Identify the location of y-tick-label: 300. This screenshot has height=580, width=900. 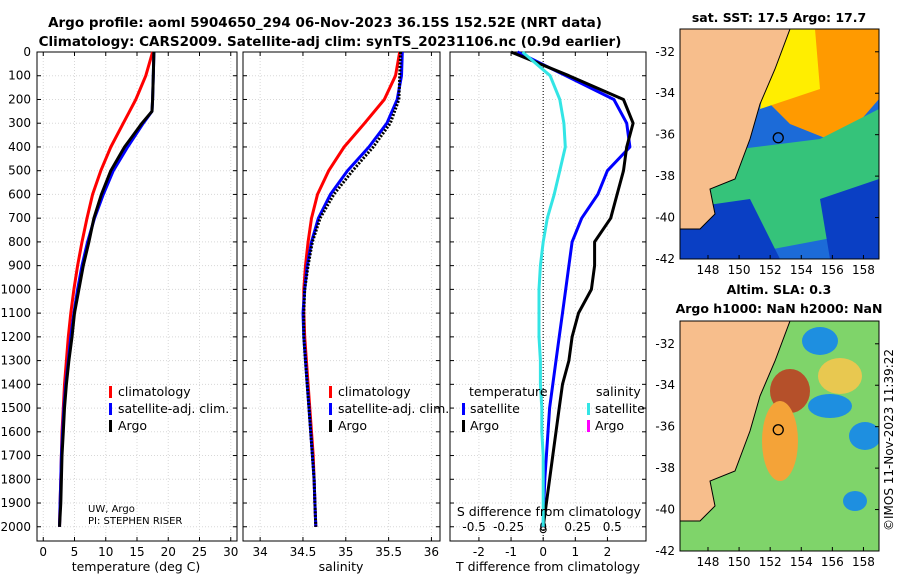
(19, 123).